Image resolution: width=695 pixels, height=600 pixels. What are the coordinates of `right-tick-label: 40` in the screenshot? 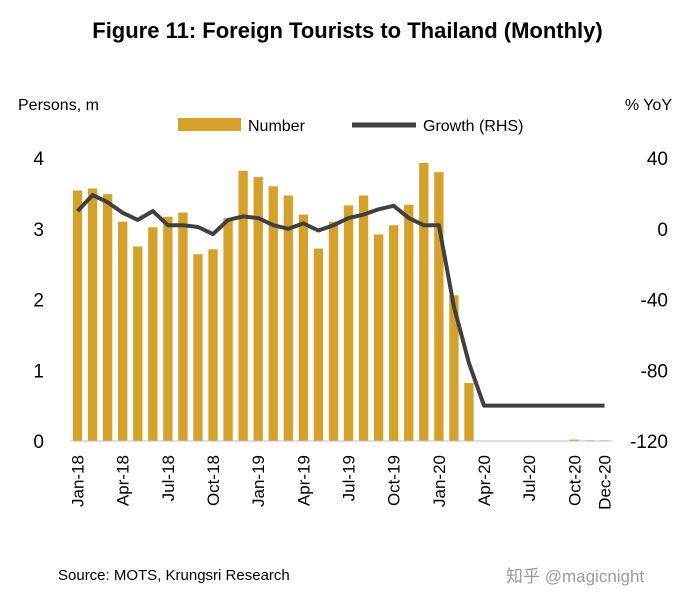 It's located at (657, 159).